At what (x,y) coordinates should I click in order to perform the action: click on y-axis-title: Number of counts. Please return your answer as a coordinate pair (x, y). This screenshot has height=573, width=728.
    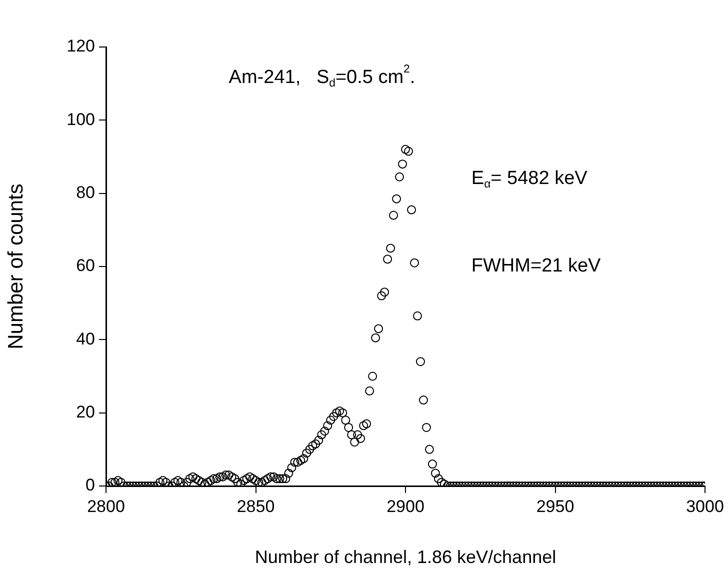
    Looking at the image, I should click on (16, 267).